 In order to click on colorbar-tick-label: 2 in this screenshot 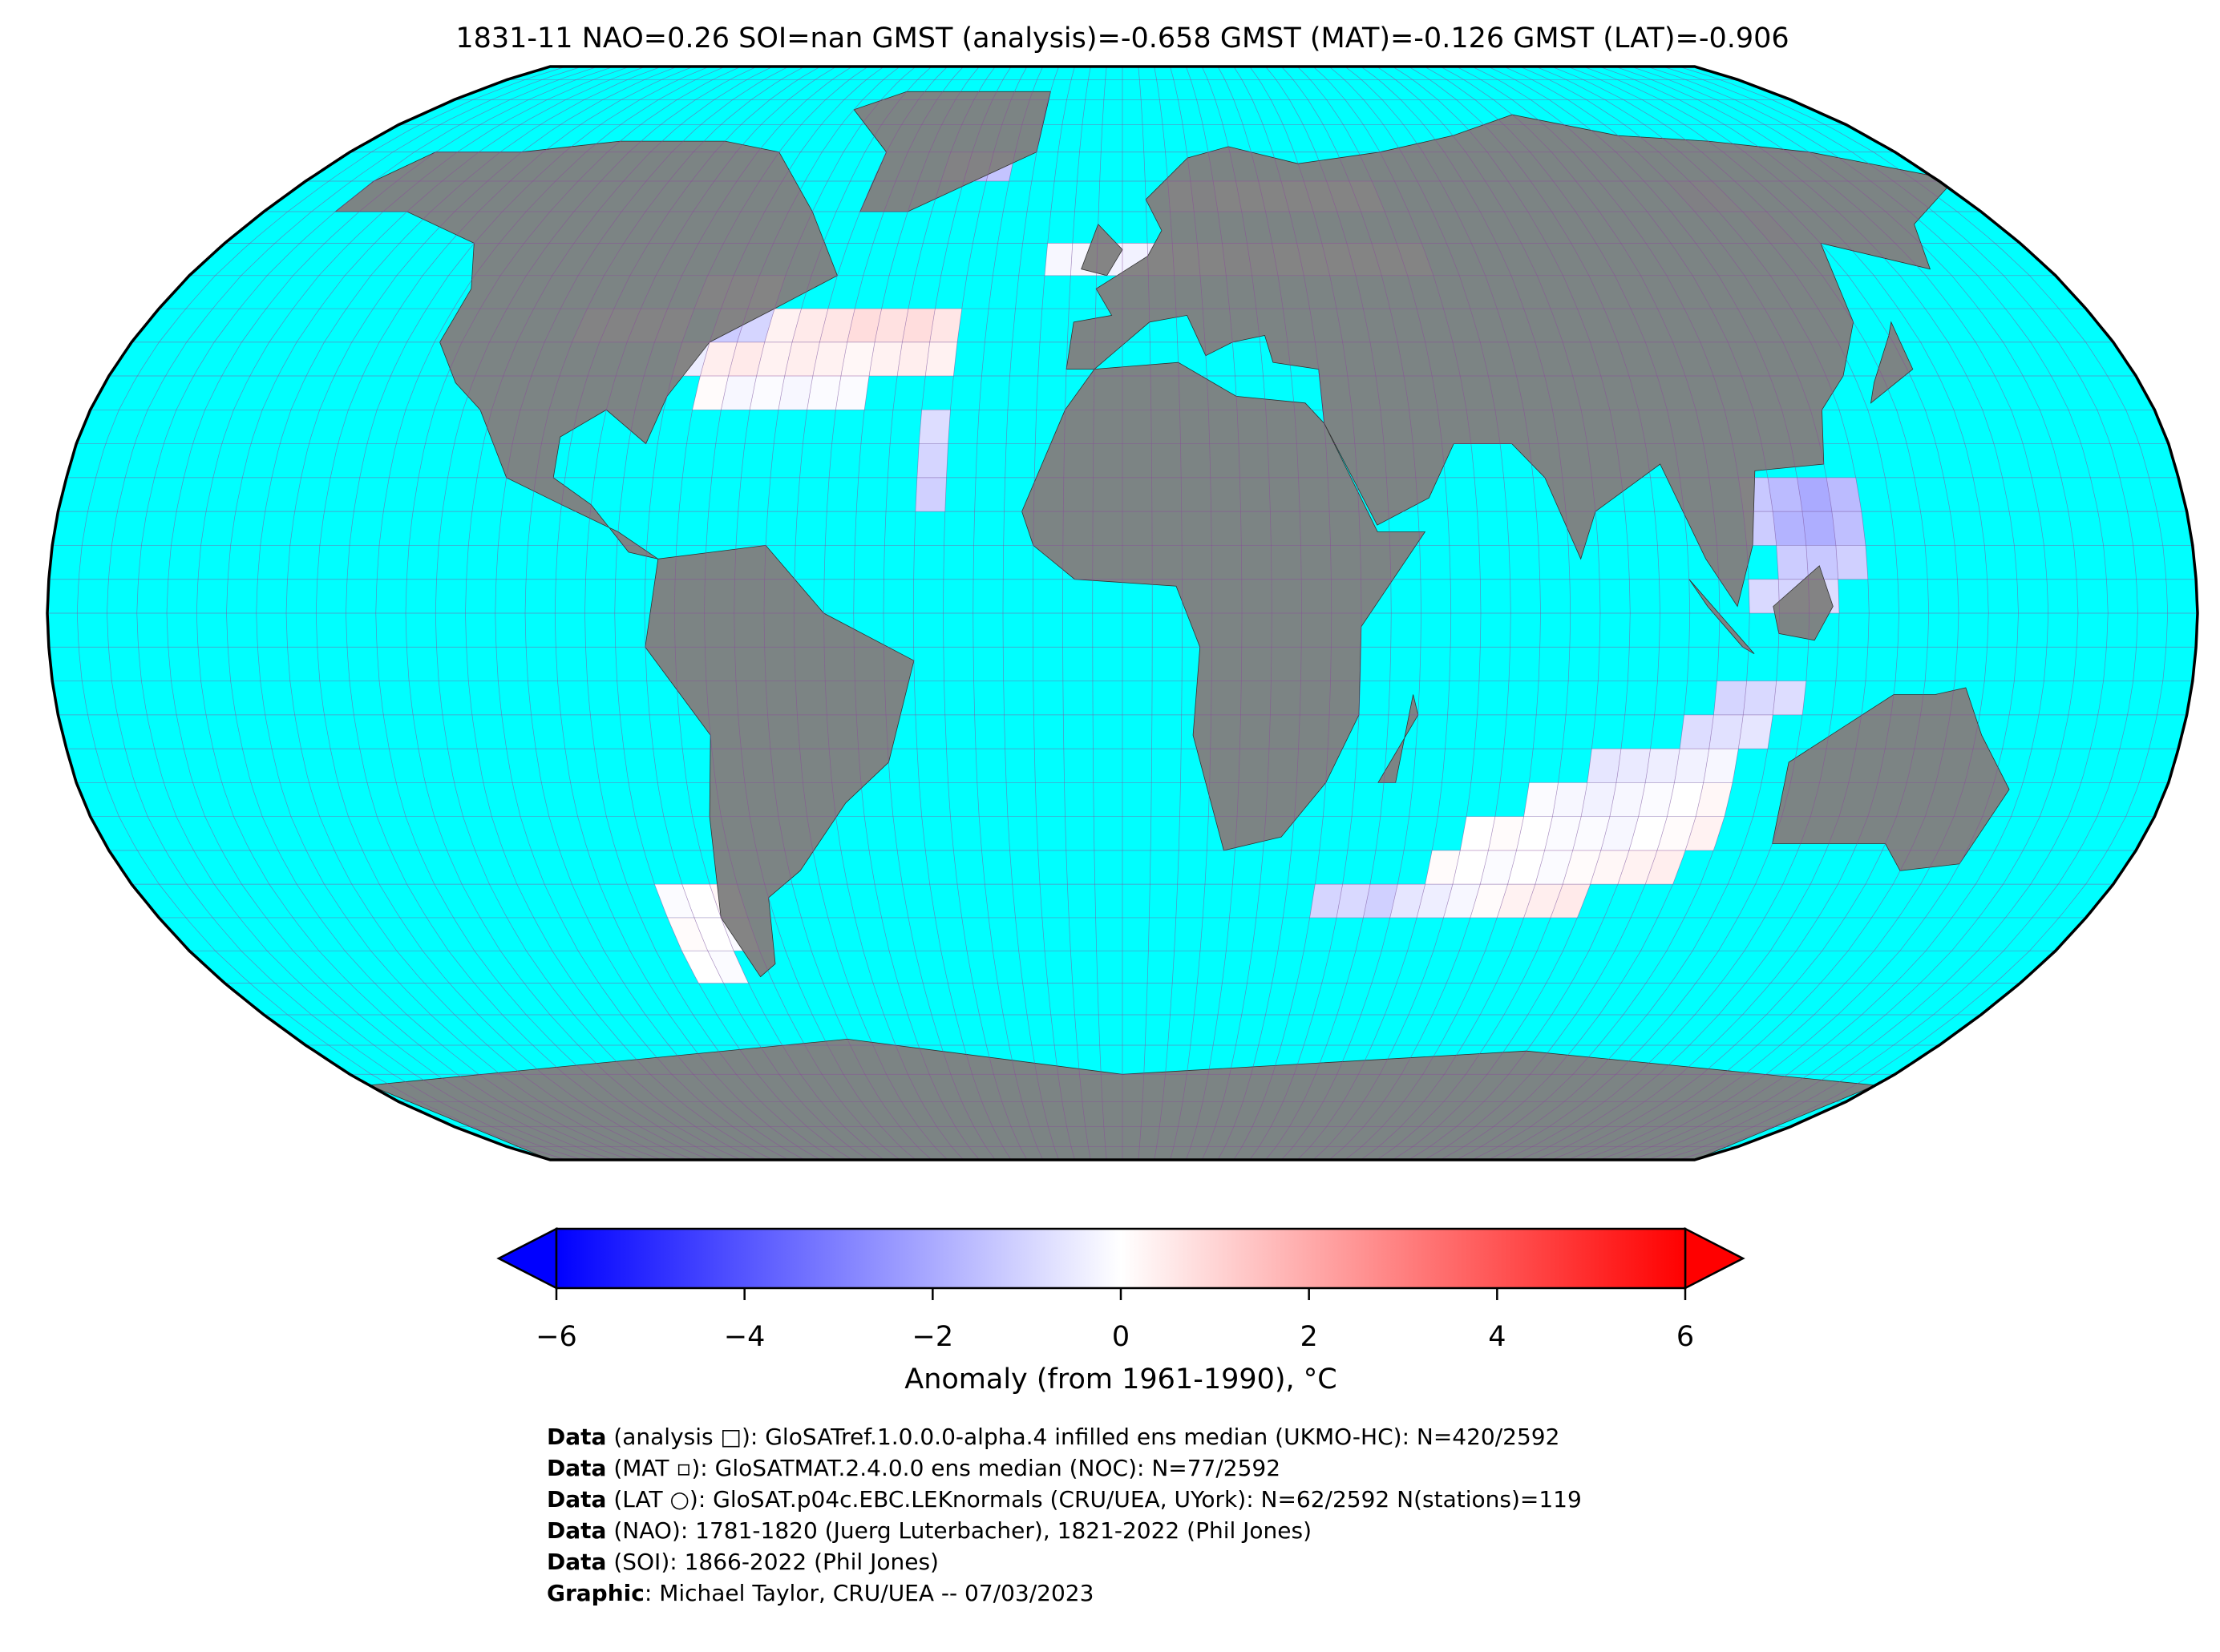, I will do `click(1309, 1337)`.